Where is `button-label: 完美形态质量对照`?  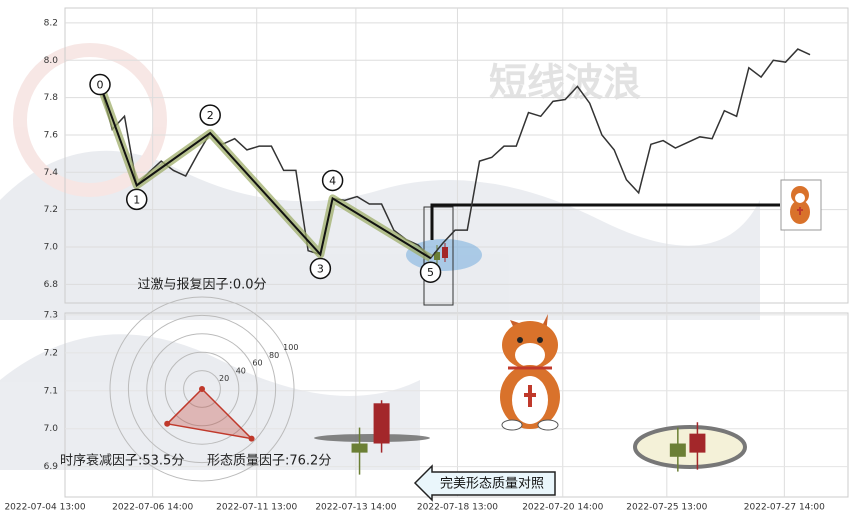 button-label: 完美形态质量对照 is located at coordinates (492, 484).